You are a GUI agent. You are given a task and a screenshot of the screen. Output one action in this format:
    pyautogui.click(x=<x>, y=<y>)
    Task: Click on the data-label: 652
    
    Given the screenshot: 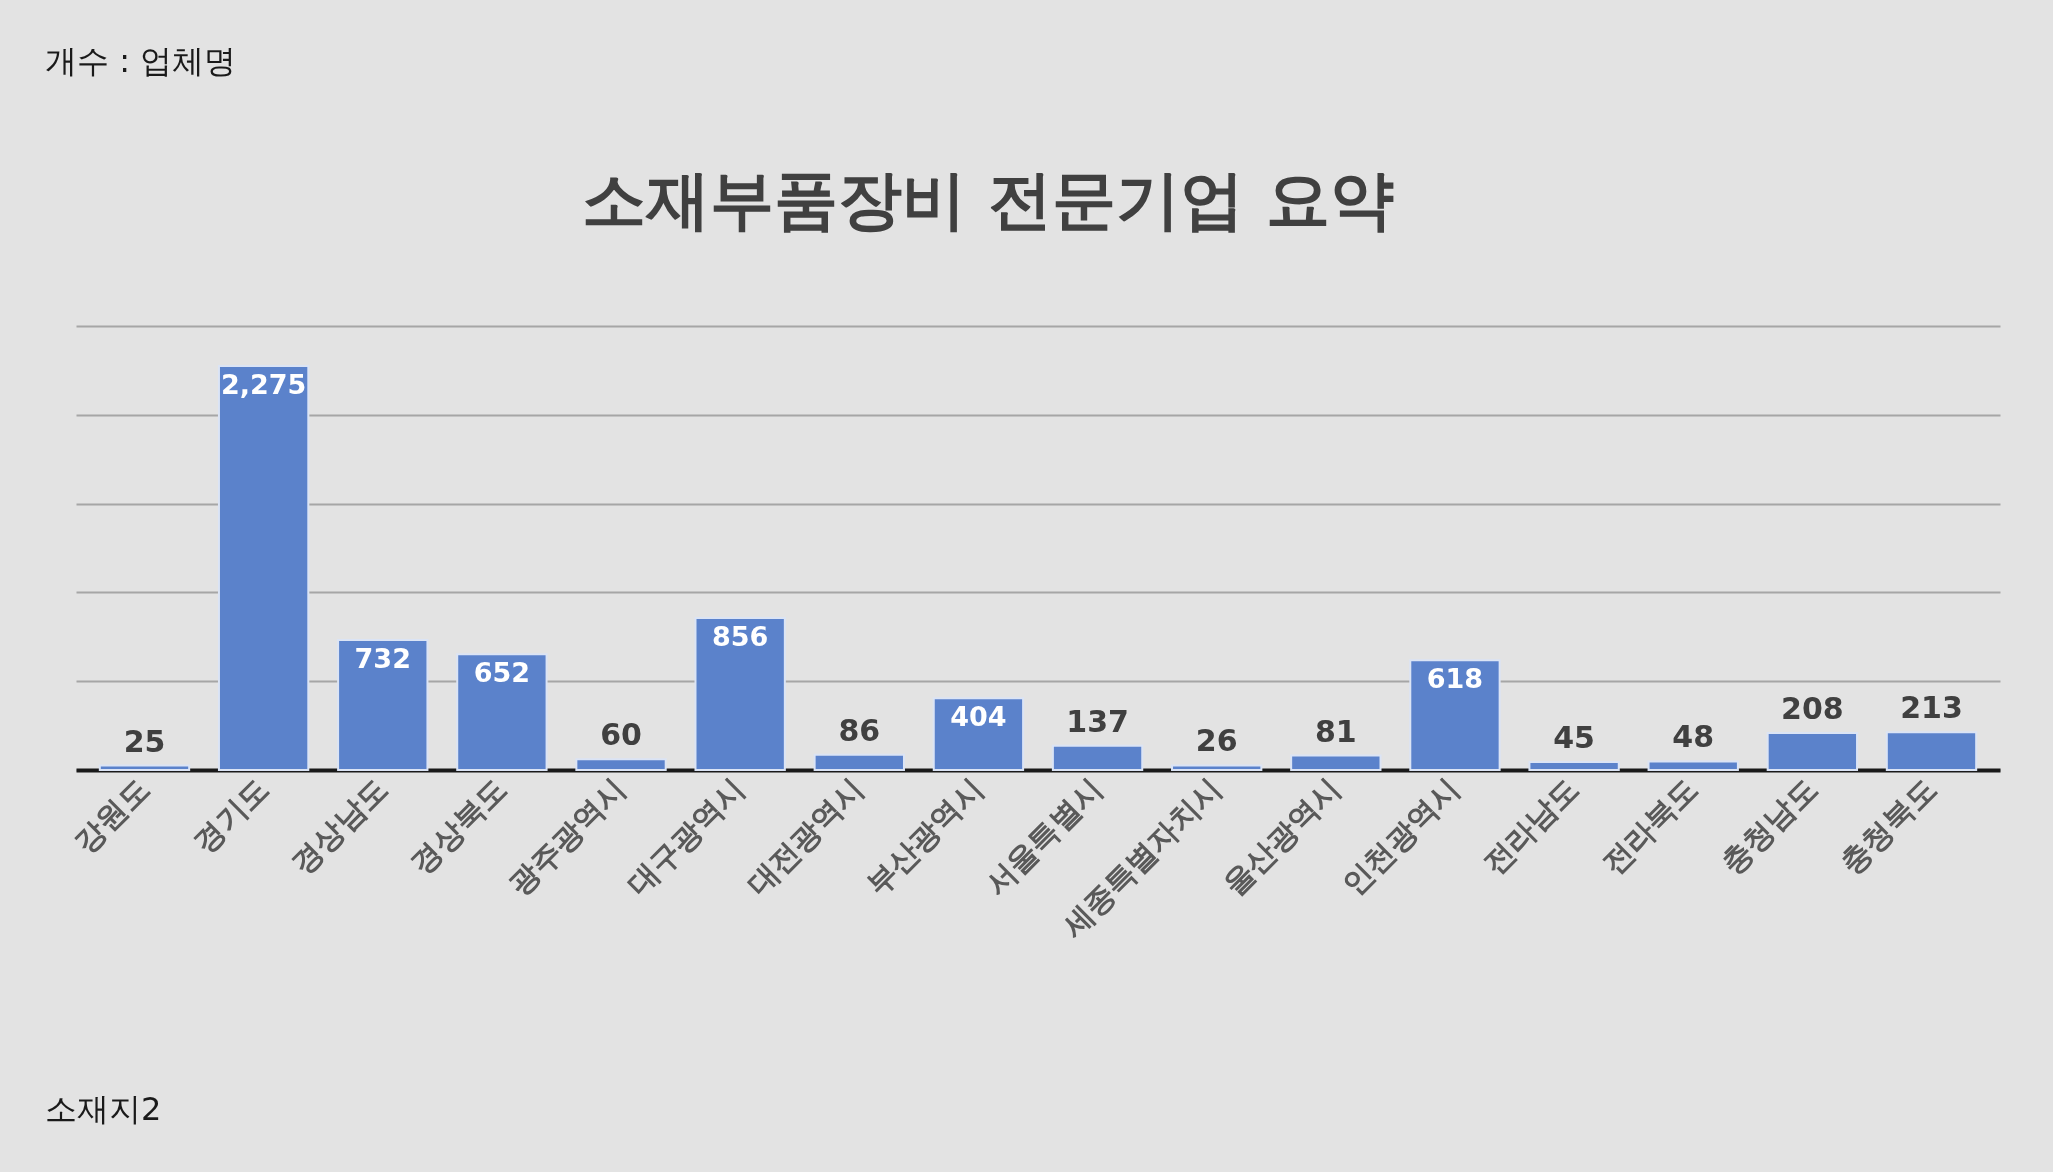 What is the action you would take?
    pyautogui.click(x=502, y=673)
    